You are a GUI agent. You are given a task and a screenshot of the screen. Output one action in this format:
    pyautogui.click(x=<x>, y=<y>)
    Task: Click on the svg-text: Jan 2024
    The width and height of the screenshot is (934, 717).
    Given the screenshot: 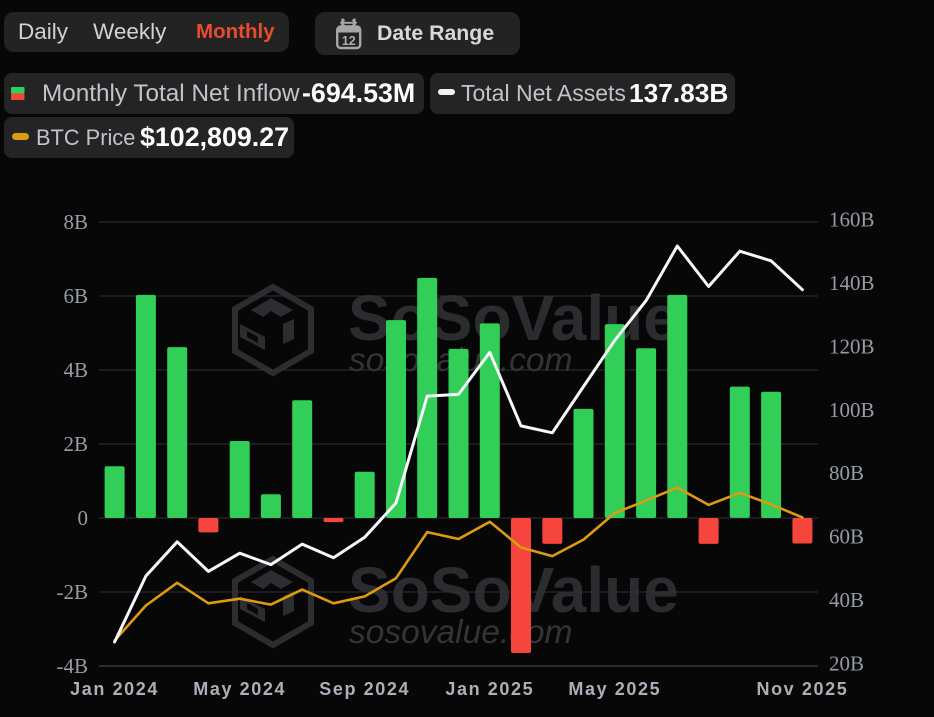 What is the action you would take?
    pyautogui.click(x=114, y=689)
    